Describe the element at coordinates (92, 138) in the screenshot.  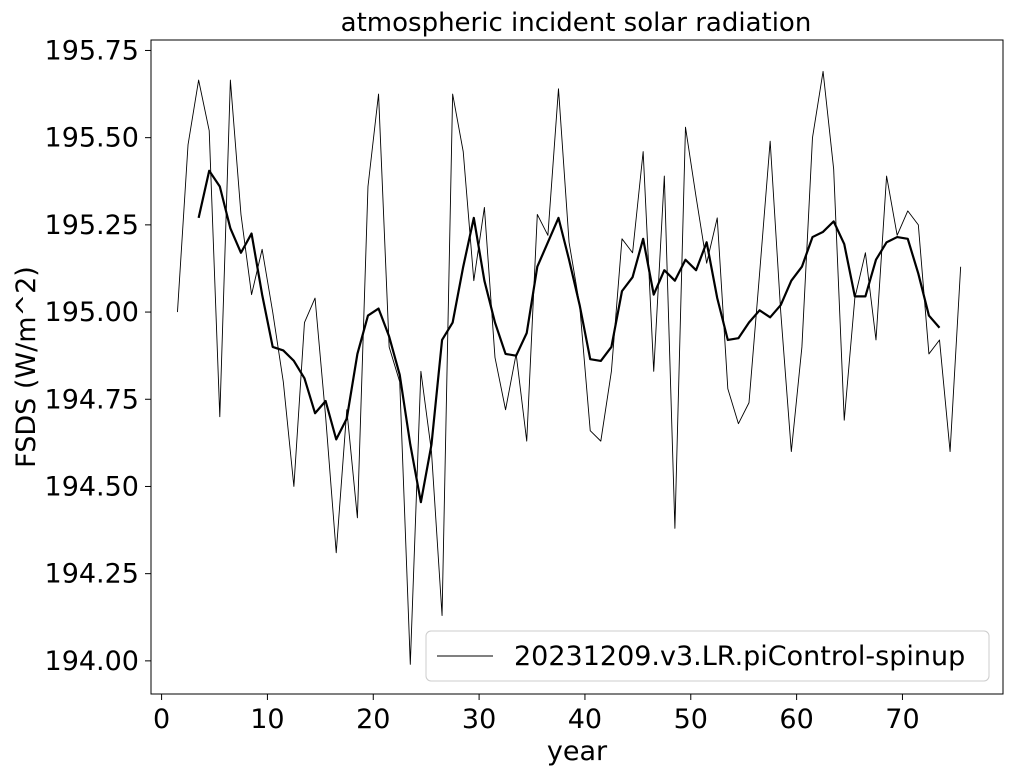
I see `y-tick-label: 195.50` at that location.